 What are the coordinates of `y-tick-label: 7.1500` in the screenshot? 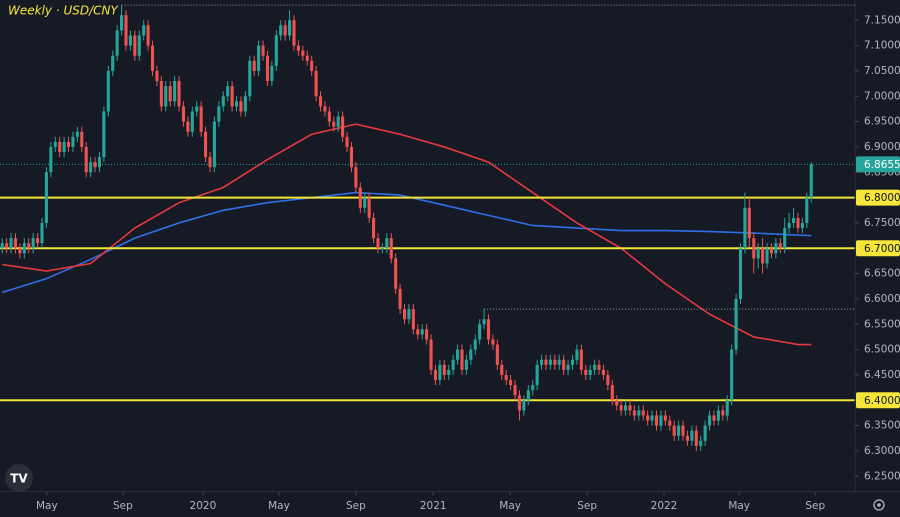 It's located at (882, 20).